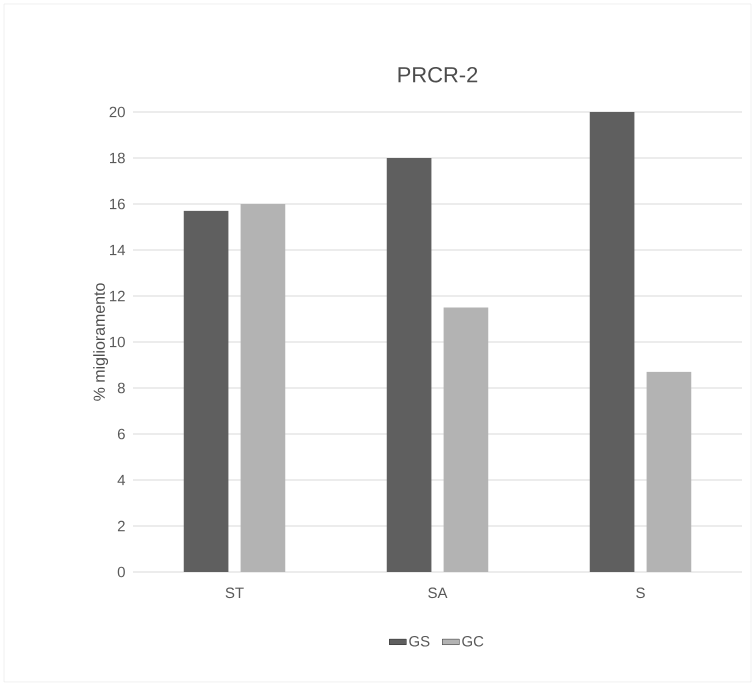 Image resolution: width=755 pixels, height=686 pixels. What do you see at coordinates (473, 641) in the screenshot?
I see `legend-label: GC` at bounding box center [473, 641].